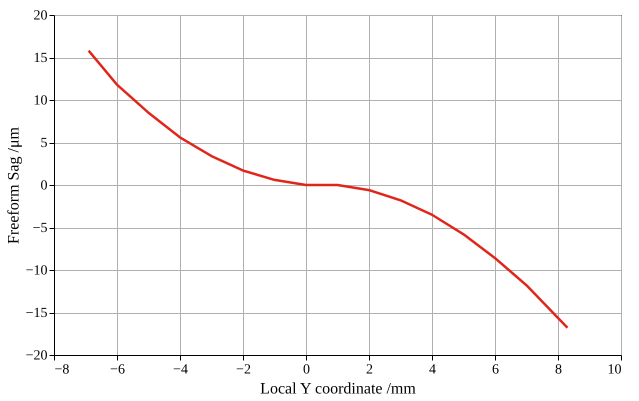 The width and height of the screenshot is (639, 401). Describe the element at coordinates (615, 370) in the screenshot. I see `x-tick-label: 10` at that location.